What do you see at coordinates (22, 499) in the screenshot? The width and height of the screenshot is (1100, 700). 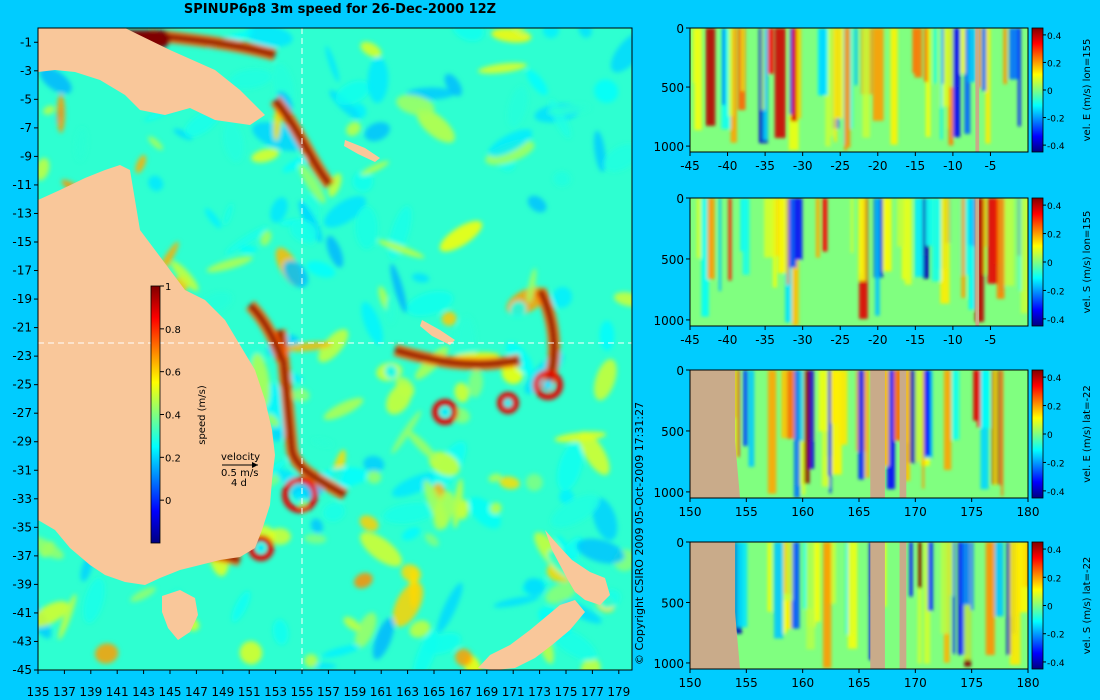 I see `map-y-tick-label: -33` at bounding box center [22, 499].